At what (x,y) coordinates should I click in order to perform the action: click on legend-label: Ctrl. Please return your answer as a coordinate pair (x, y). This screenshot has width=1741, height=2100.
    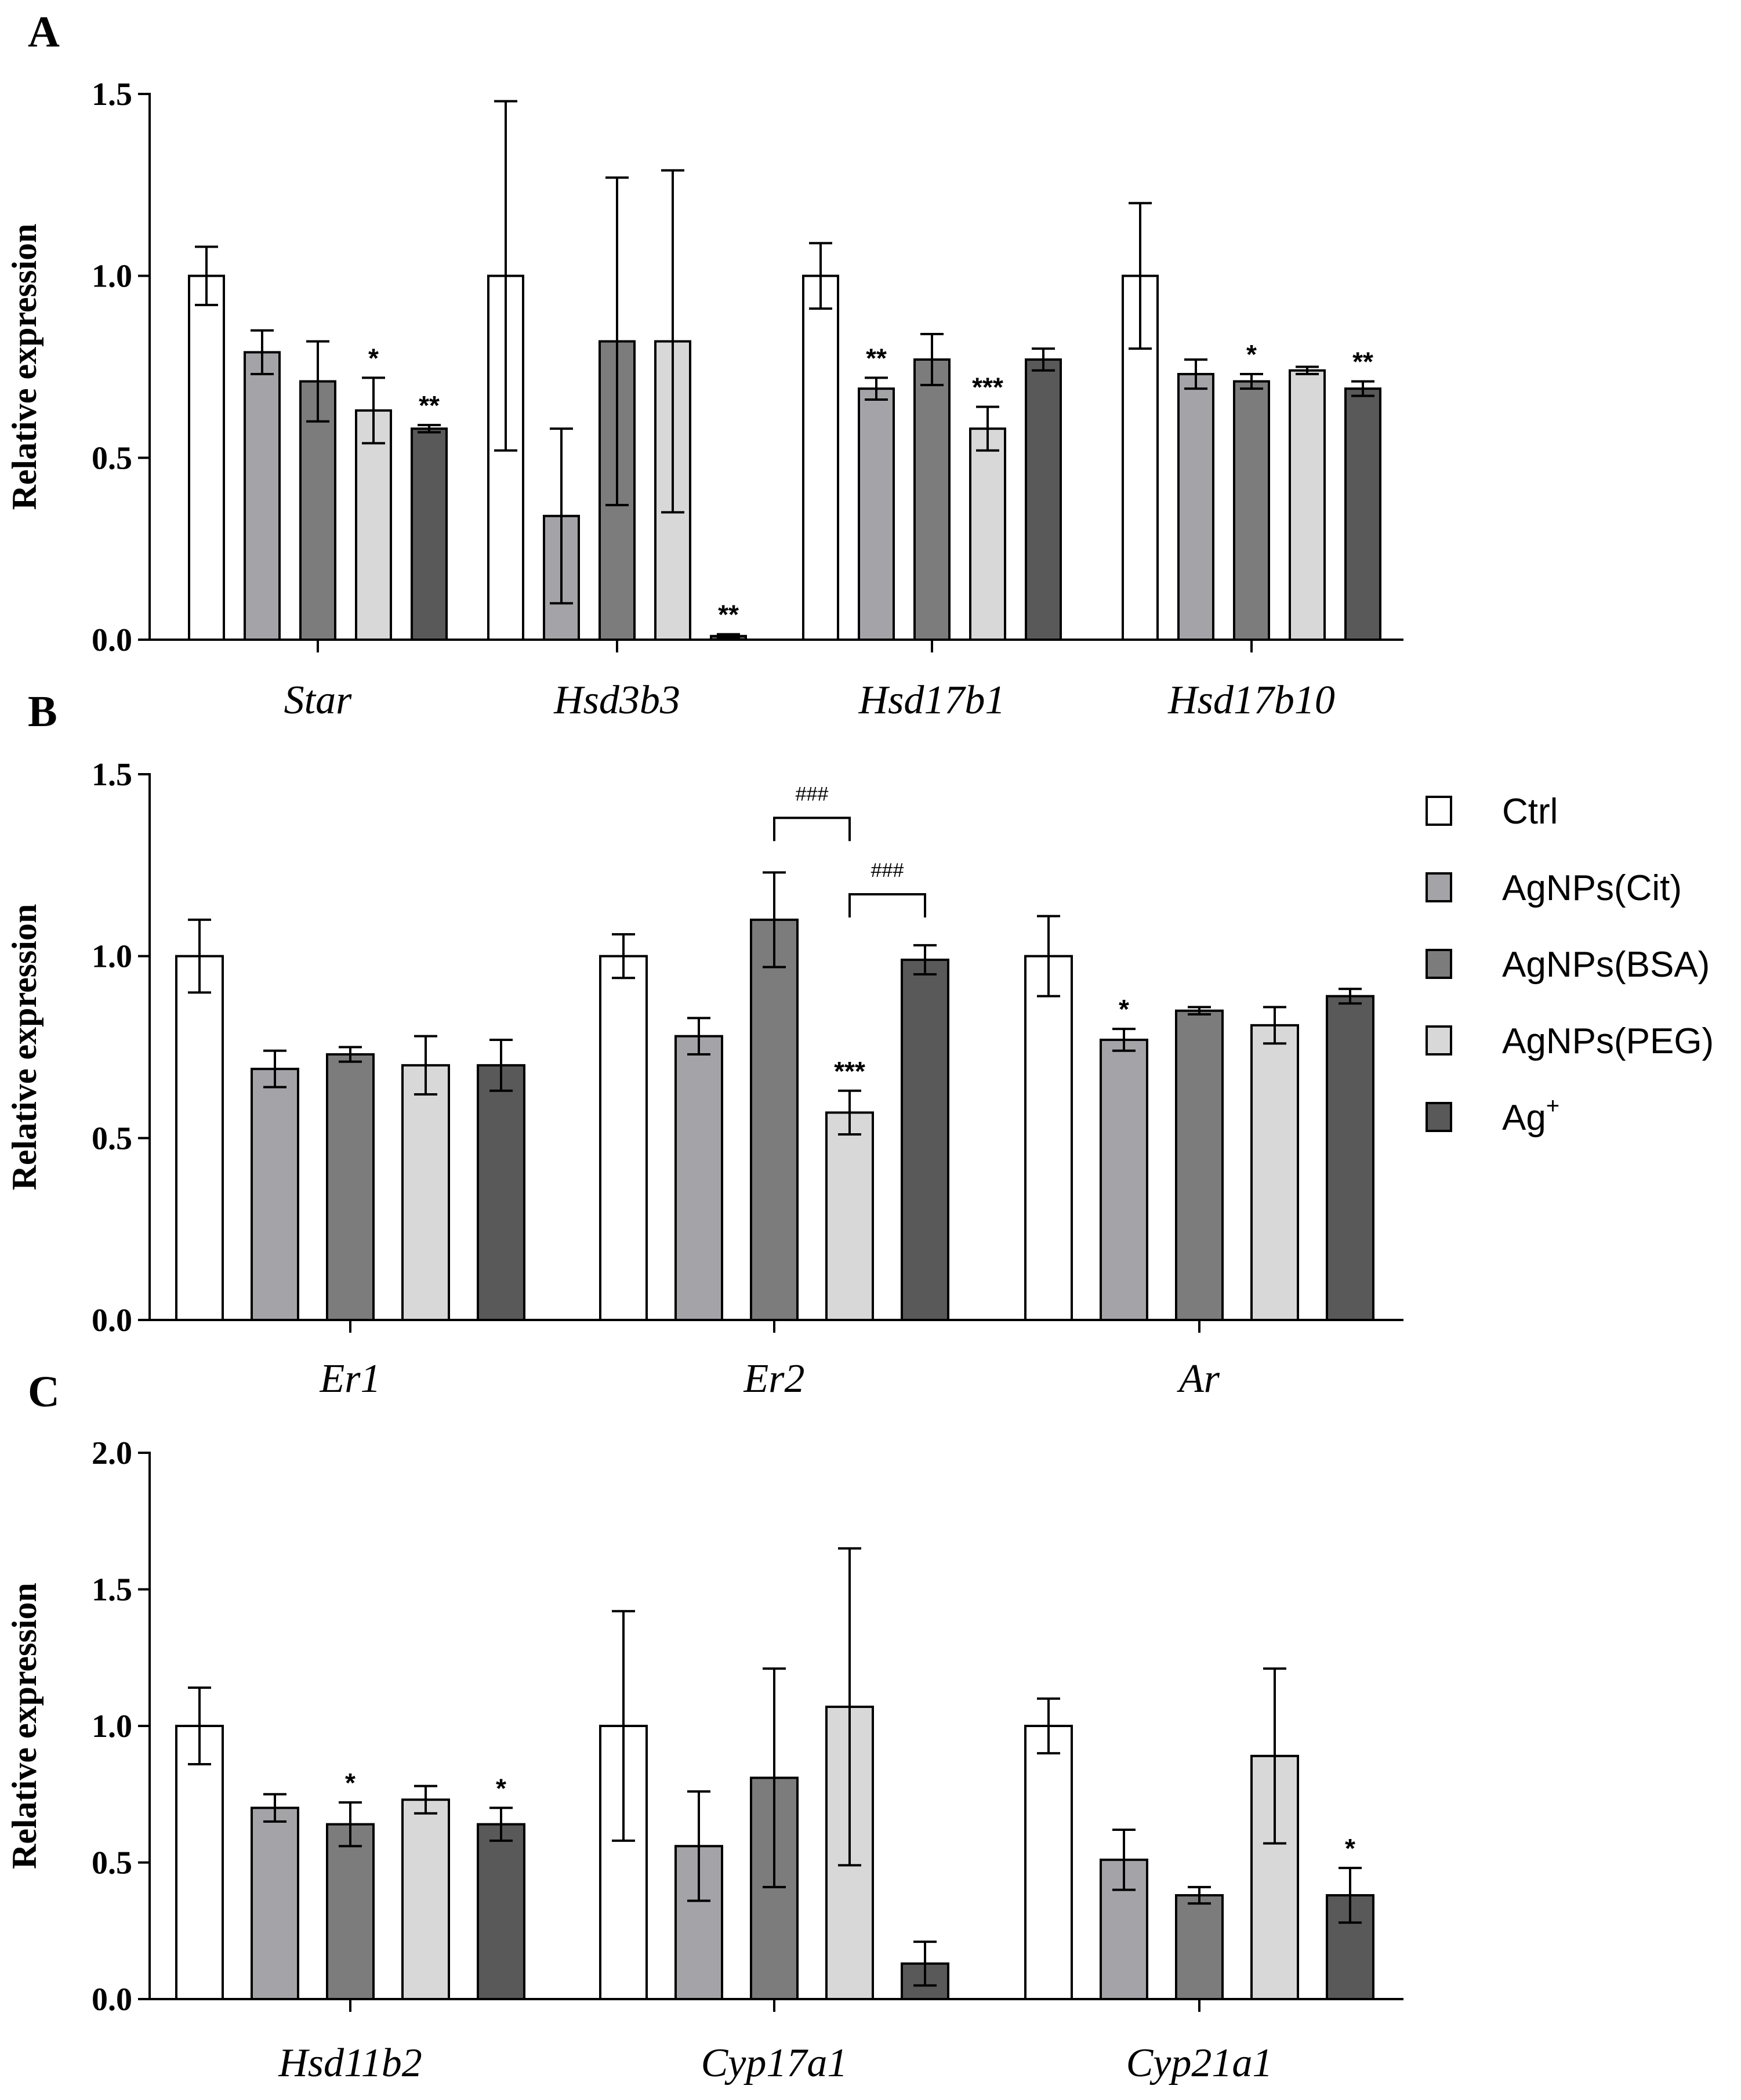
    Looking at the image, I should click on (1530, 812).